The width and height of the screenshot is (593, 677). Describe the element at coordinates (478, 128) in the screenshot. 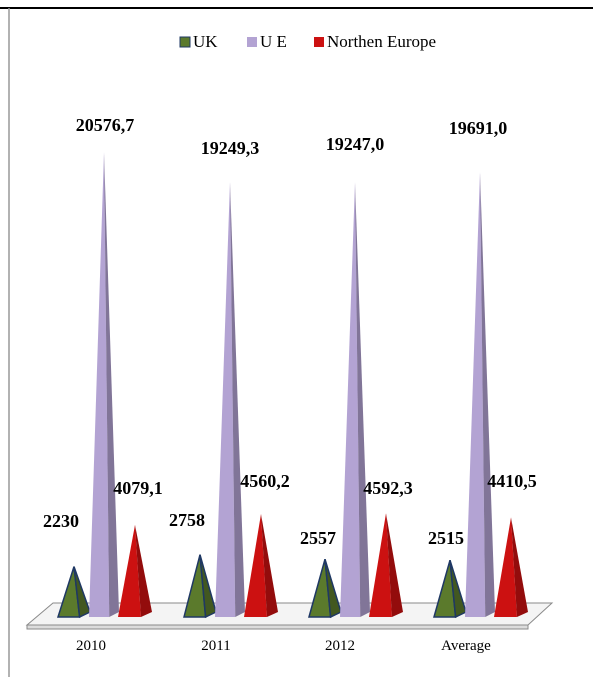

I see `data-label-1-3: 19691,0` at that location.